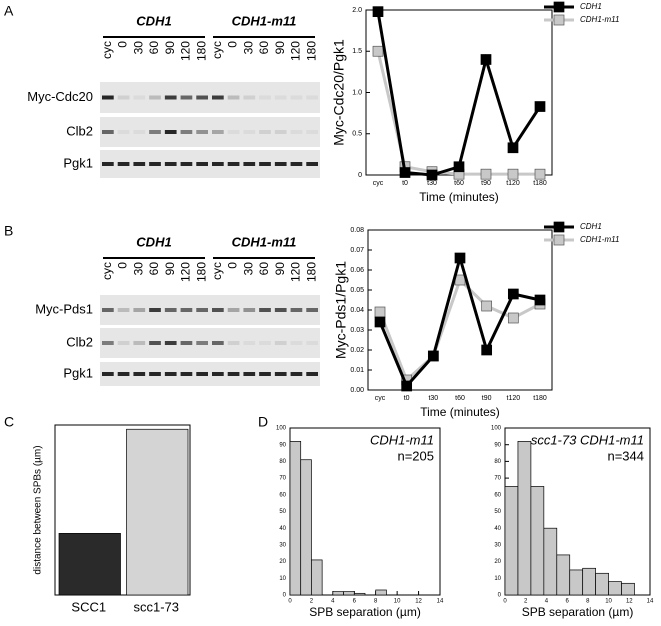 The height and width of the screenshot is (626, 661). I want to click on row-label: Myc-Cdc20, so click(60, 96).